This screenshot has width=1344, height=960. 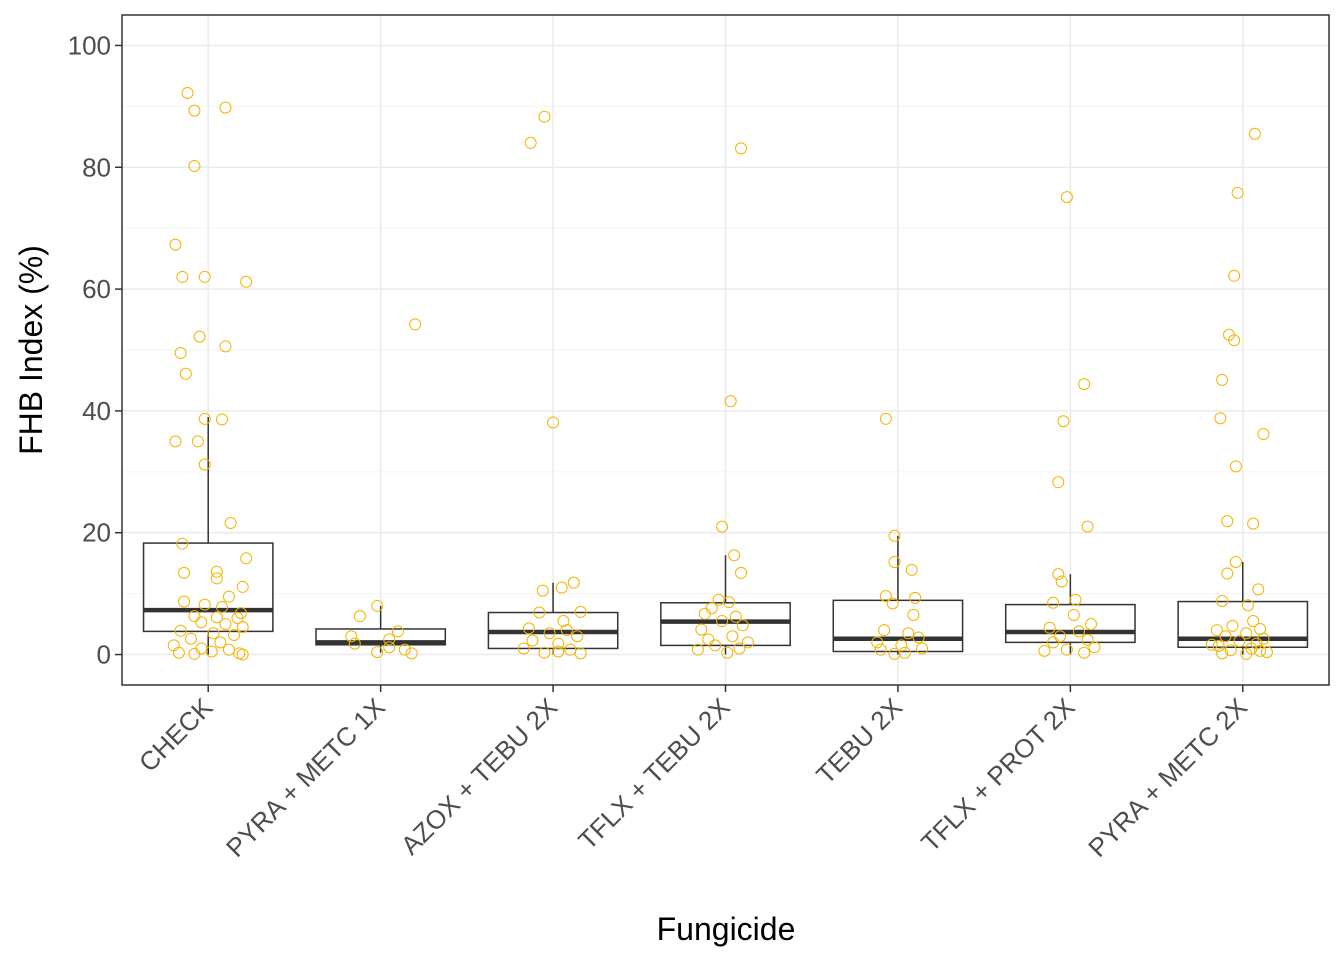 I want to click on y-tick-label: 40, so click(x=96, y=411).